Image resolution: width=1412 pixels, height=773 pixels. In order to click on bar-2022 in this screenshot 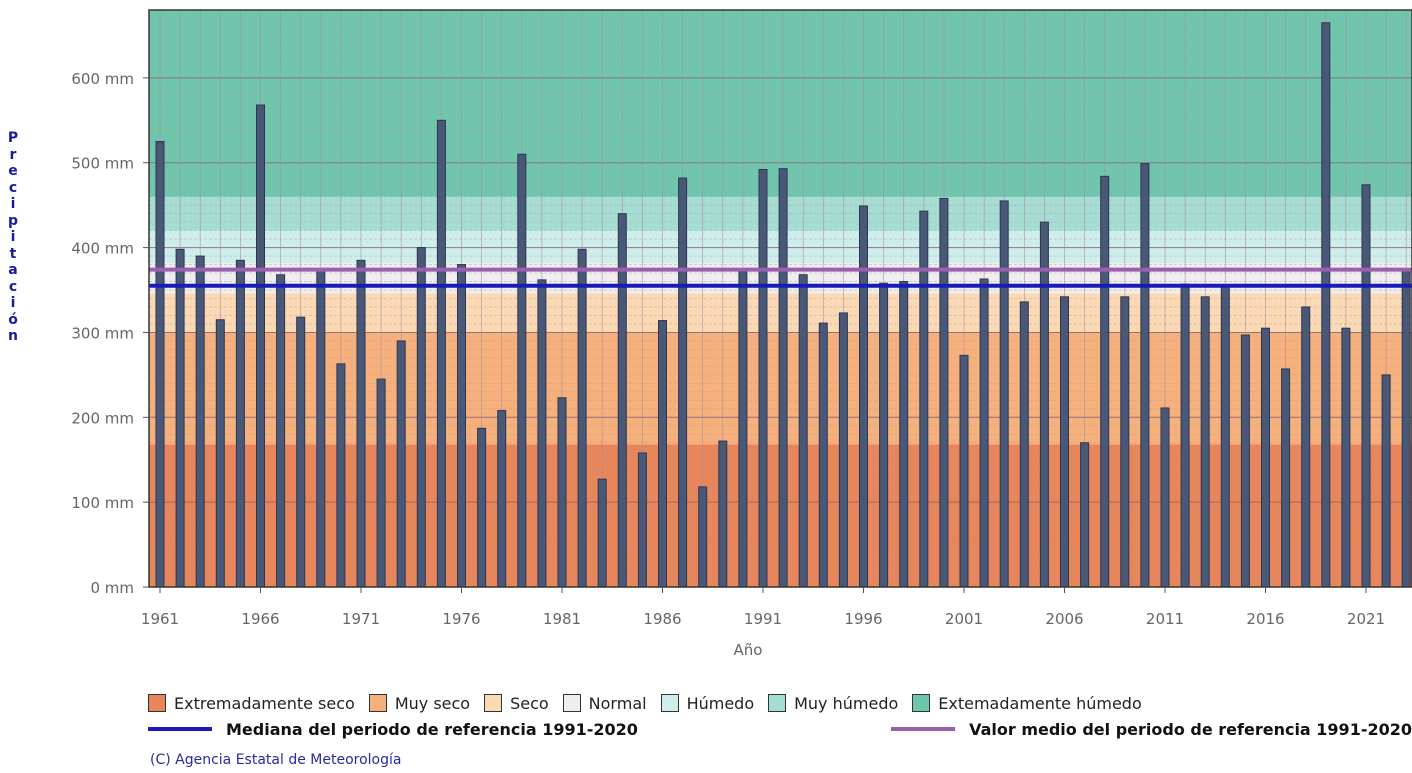, I will do `click(1386, 481)`.